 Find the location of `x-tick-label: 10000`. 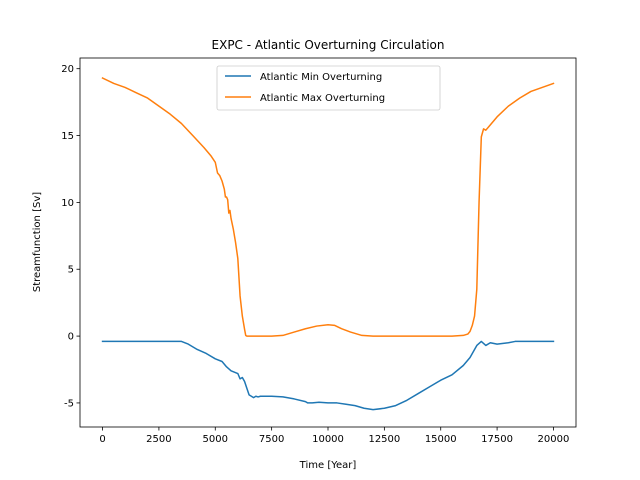

x-tick-label: 10000 is located at coordinates (328, 439).